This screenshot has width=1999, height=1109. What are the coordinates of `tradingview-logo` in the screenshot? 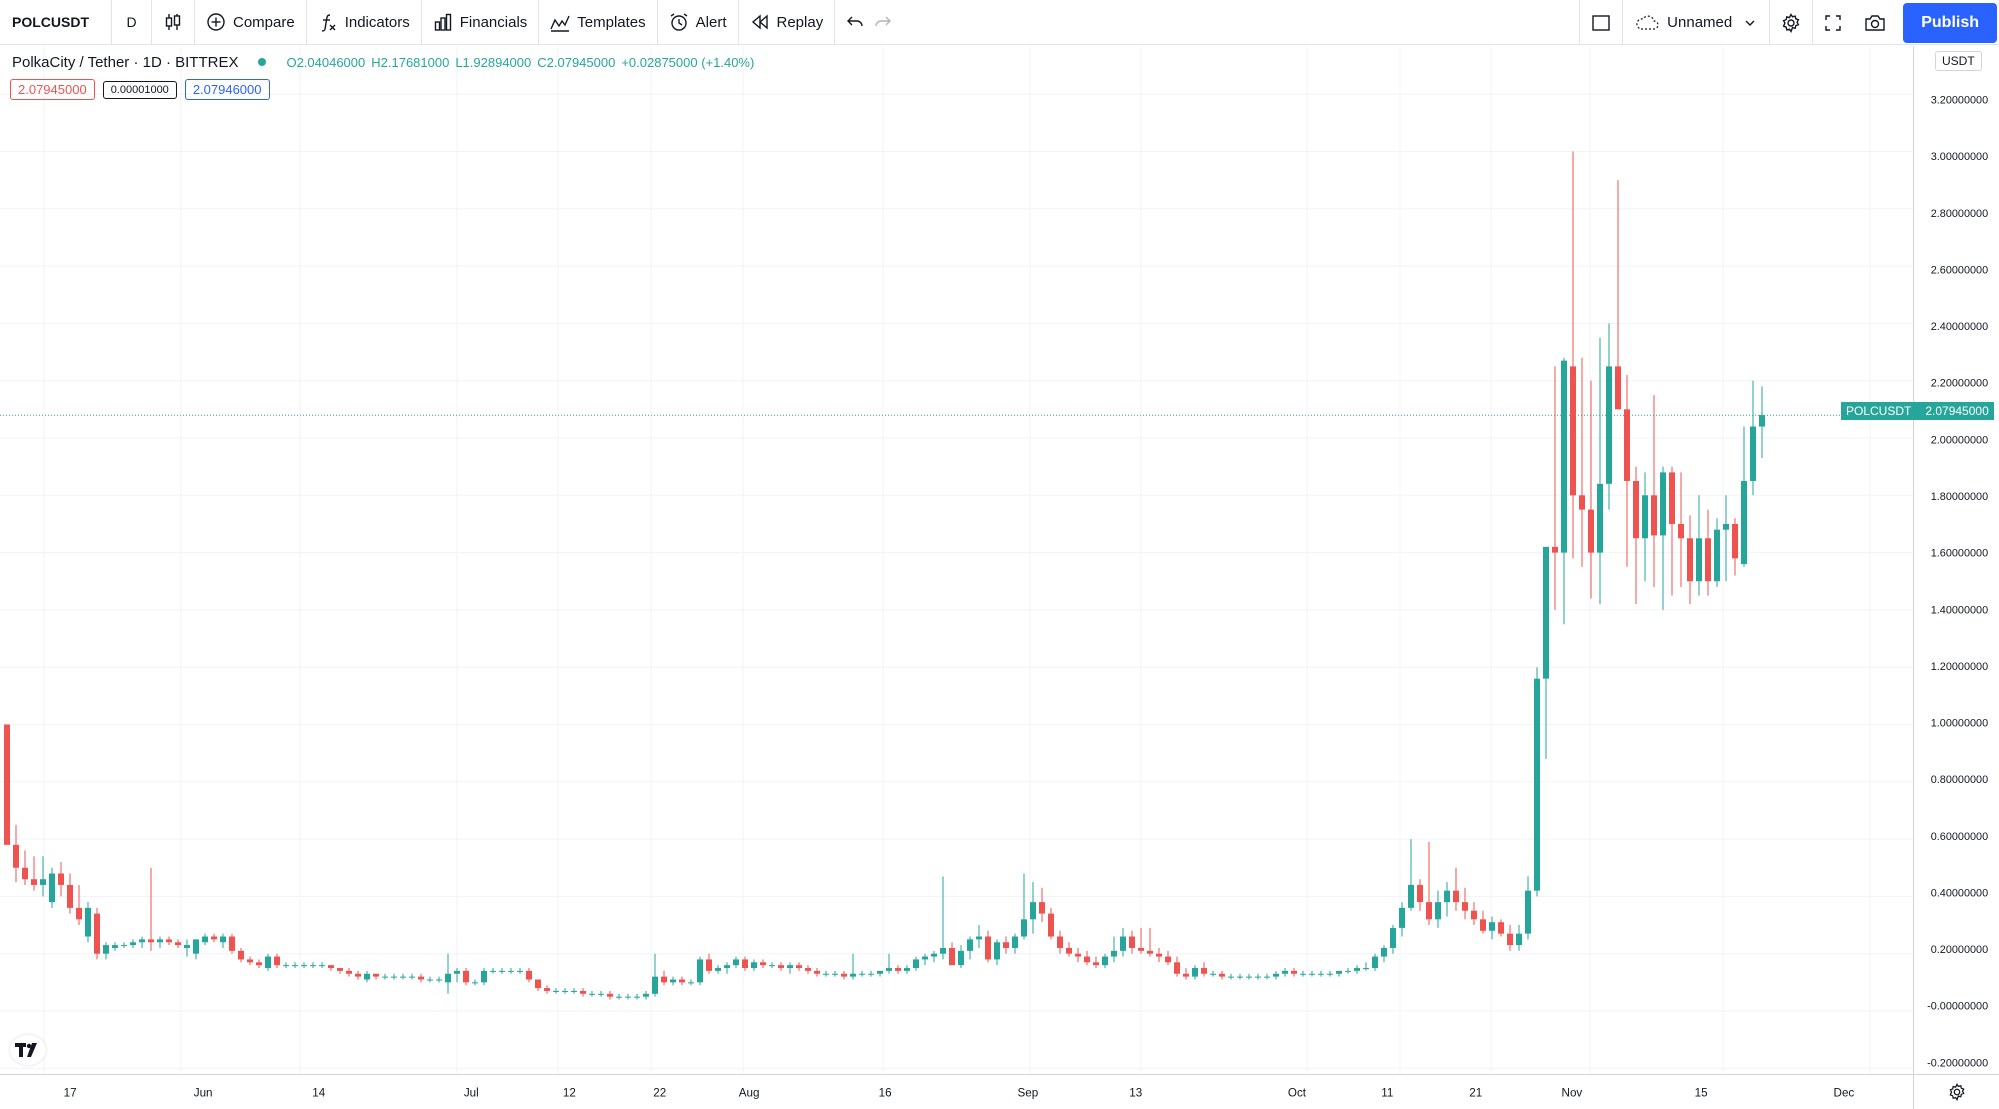 It's located at (28, 1050).